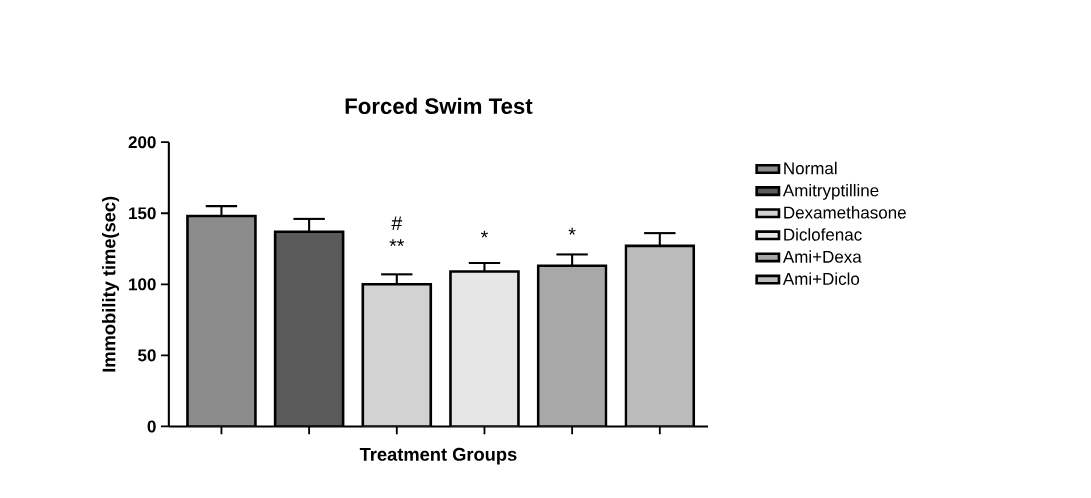 The height and width of the screenshot is (498, 1091). Describe the element at coordinates (845, 212) in the screenshot. I see `legend-label: Dexamethasone` at that location.